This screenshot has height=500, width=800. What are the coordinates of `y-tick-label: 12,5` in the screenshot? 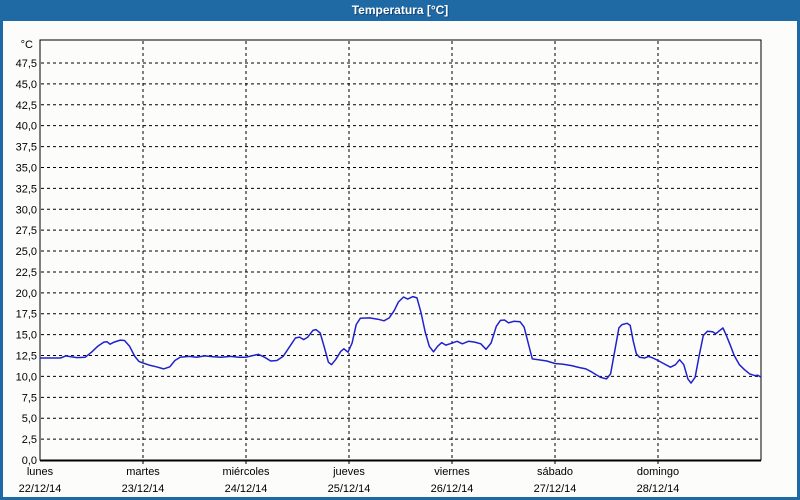 It's located at (26, 357).